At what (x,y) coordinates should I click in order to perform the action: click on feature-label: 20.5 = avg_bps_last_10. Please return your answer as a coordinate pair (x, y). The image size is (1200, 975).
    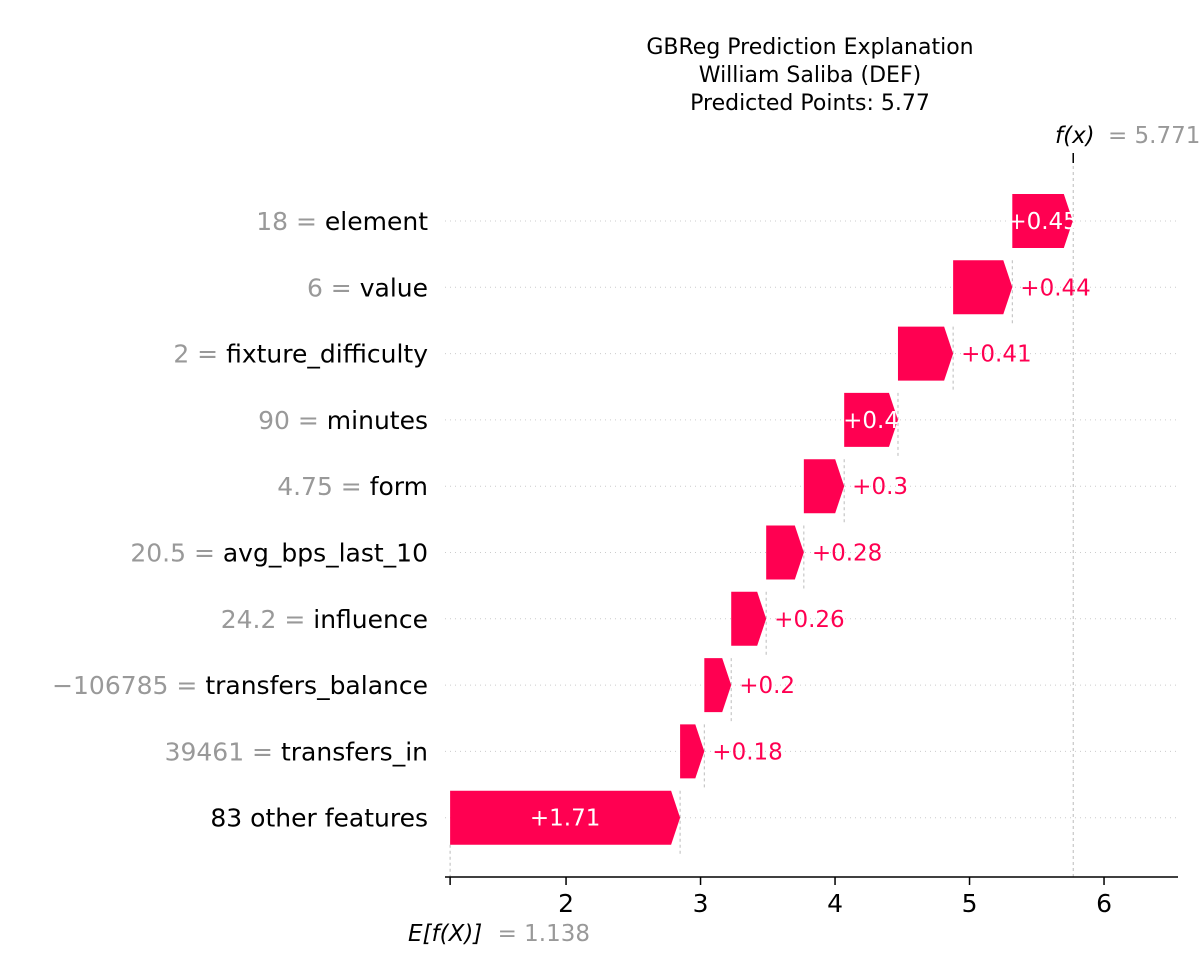
    Looking at the image, I should click on (279, 553).